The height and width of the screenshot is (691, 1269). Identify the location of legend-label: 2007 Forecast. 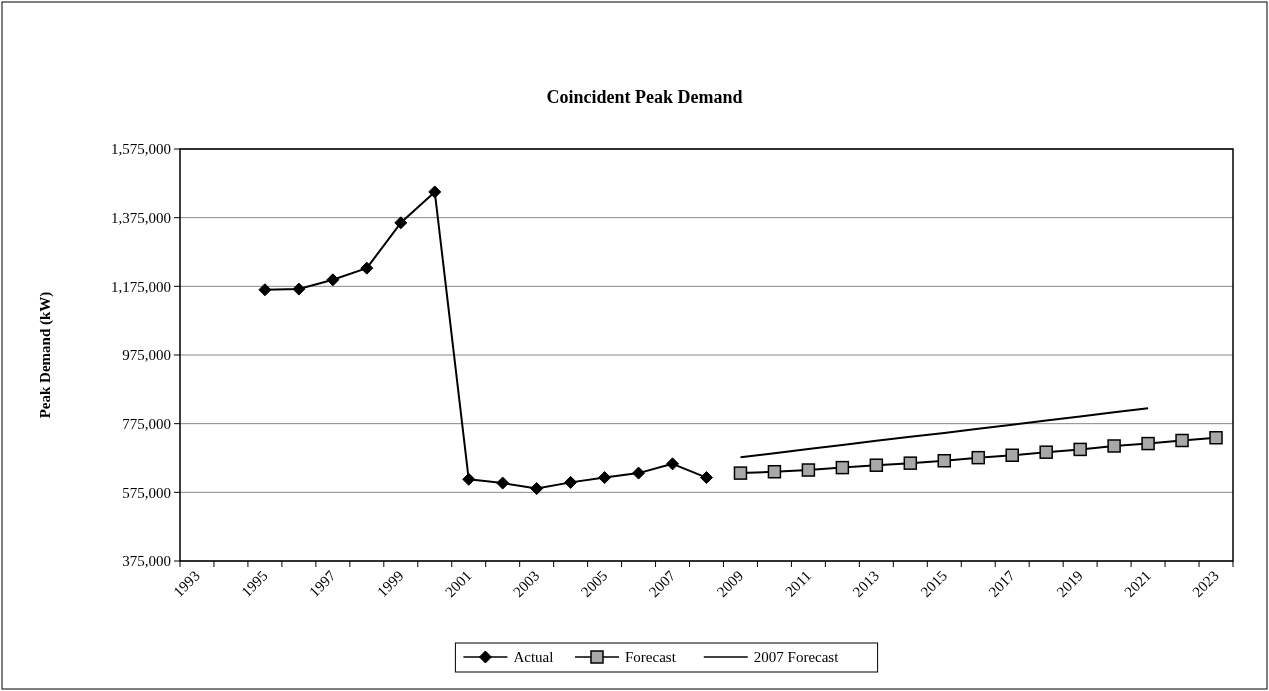
(796, 657).